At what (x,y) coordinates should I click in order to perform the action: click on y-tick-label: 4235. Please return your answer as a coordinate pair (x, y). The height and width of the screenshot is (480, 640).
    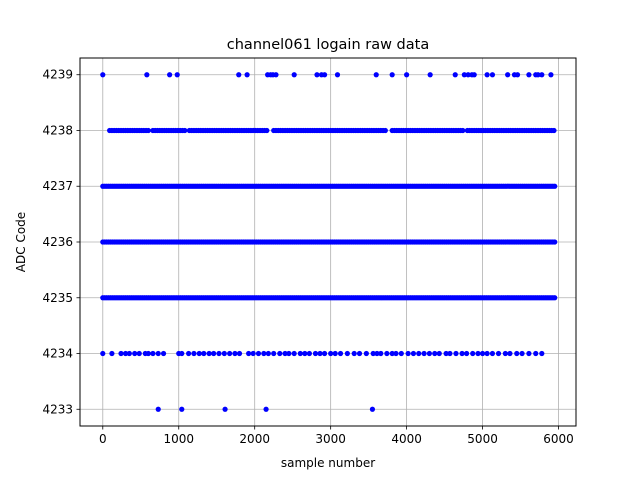
    Looking at the image, I should click on (57, 298).